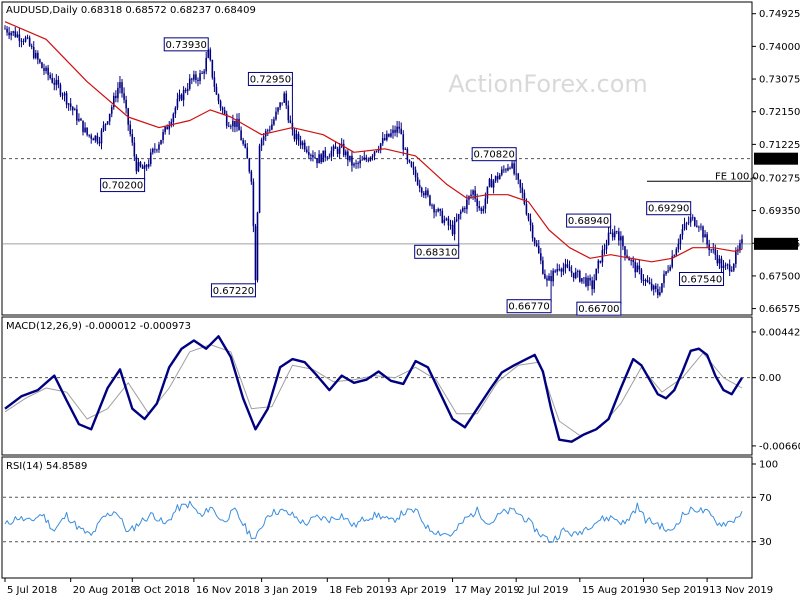 This screenshot has height=600, width=800. I want to click on x-tick-label: 30 Sep 2019, so click(676, 590).